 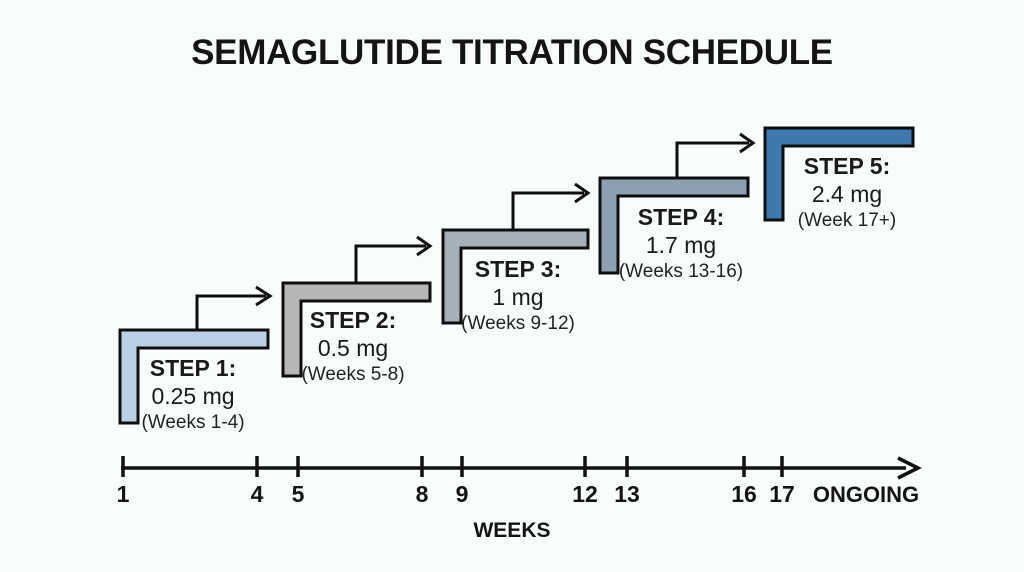 I want to click on weeks-axis-label: WEEKS, so click(x=512, y=530).